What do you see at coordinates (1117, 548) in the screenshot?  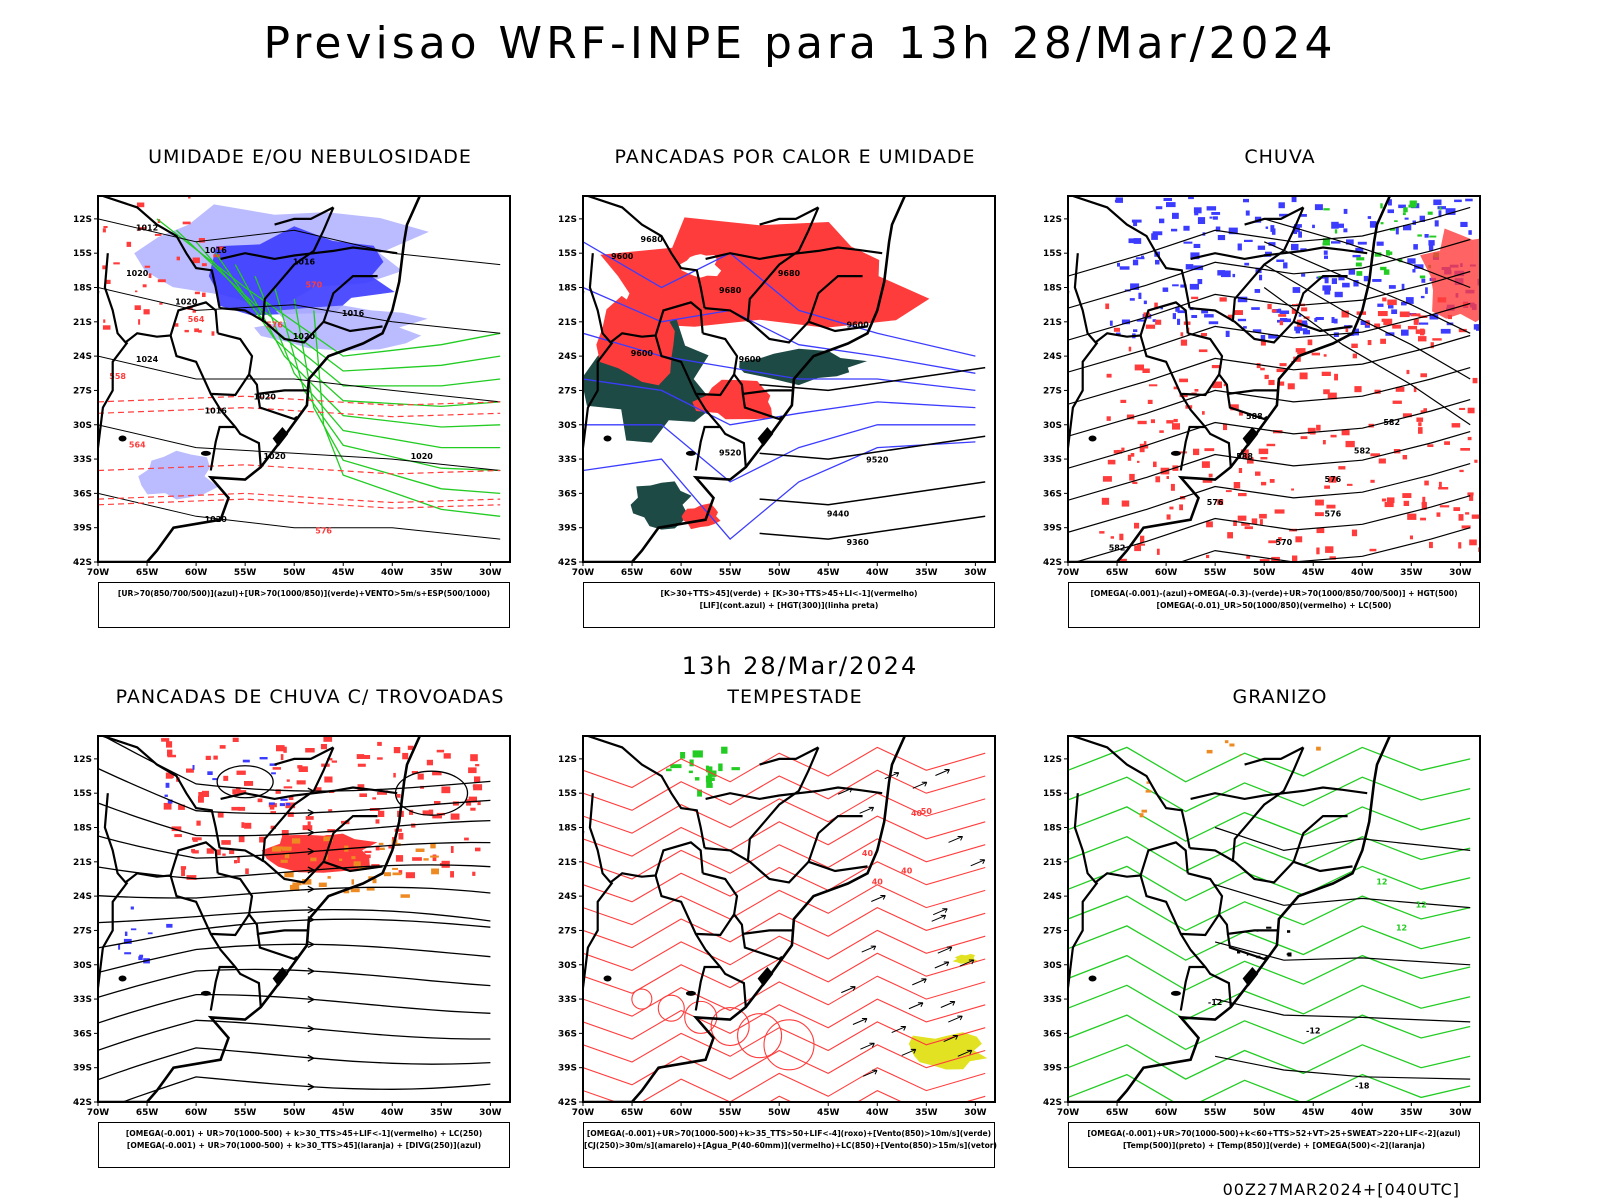 I see `contour-label: 582` at bounding box center [1117, 548].